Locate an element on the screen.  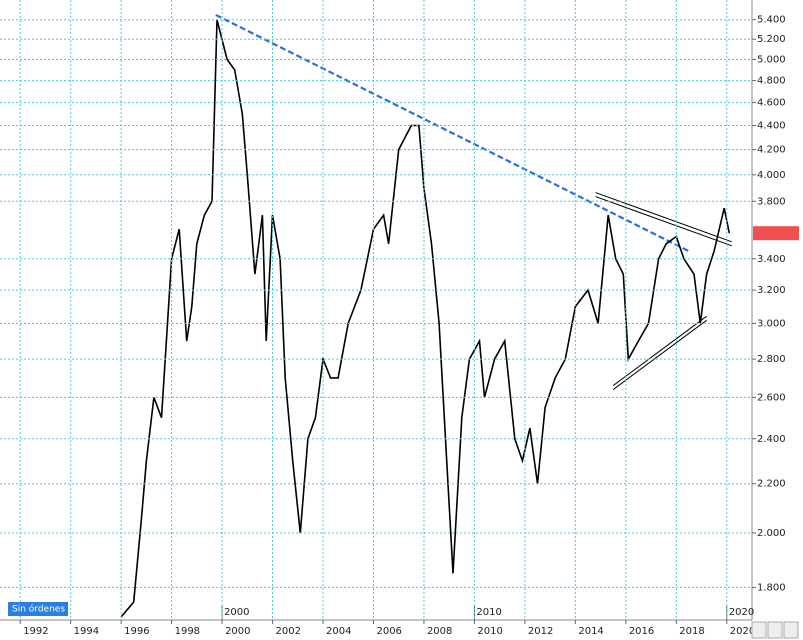
y-tick-label: 1.800 is located at coordinates (771, 587).